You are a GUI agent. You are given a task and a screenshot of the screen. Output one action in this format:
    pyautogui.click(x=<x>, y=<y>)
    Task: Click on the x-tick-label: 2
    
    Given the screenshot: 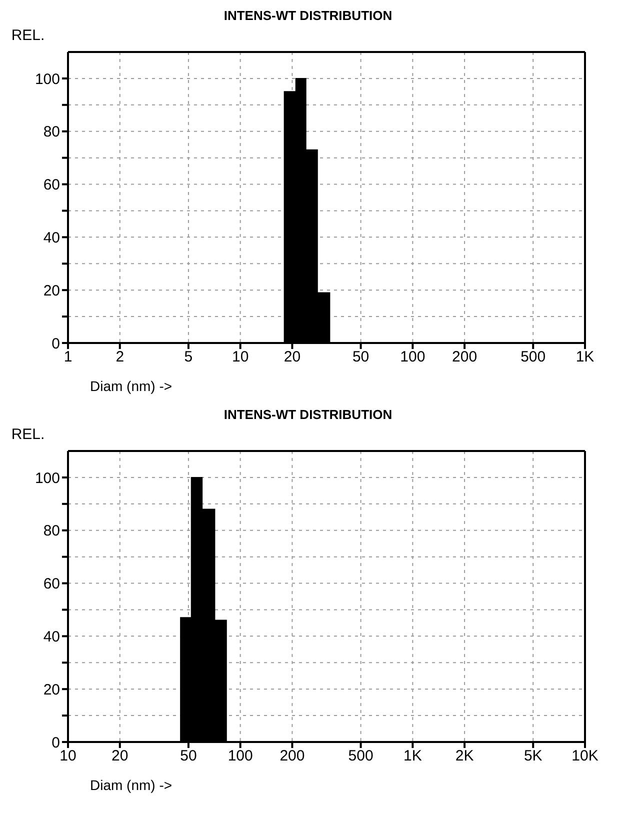 What is the action you would take?
    pyautogui.click(x=120, y=357)
    